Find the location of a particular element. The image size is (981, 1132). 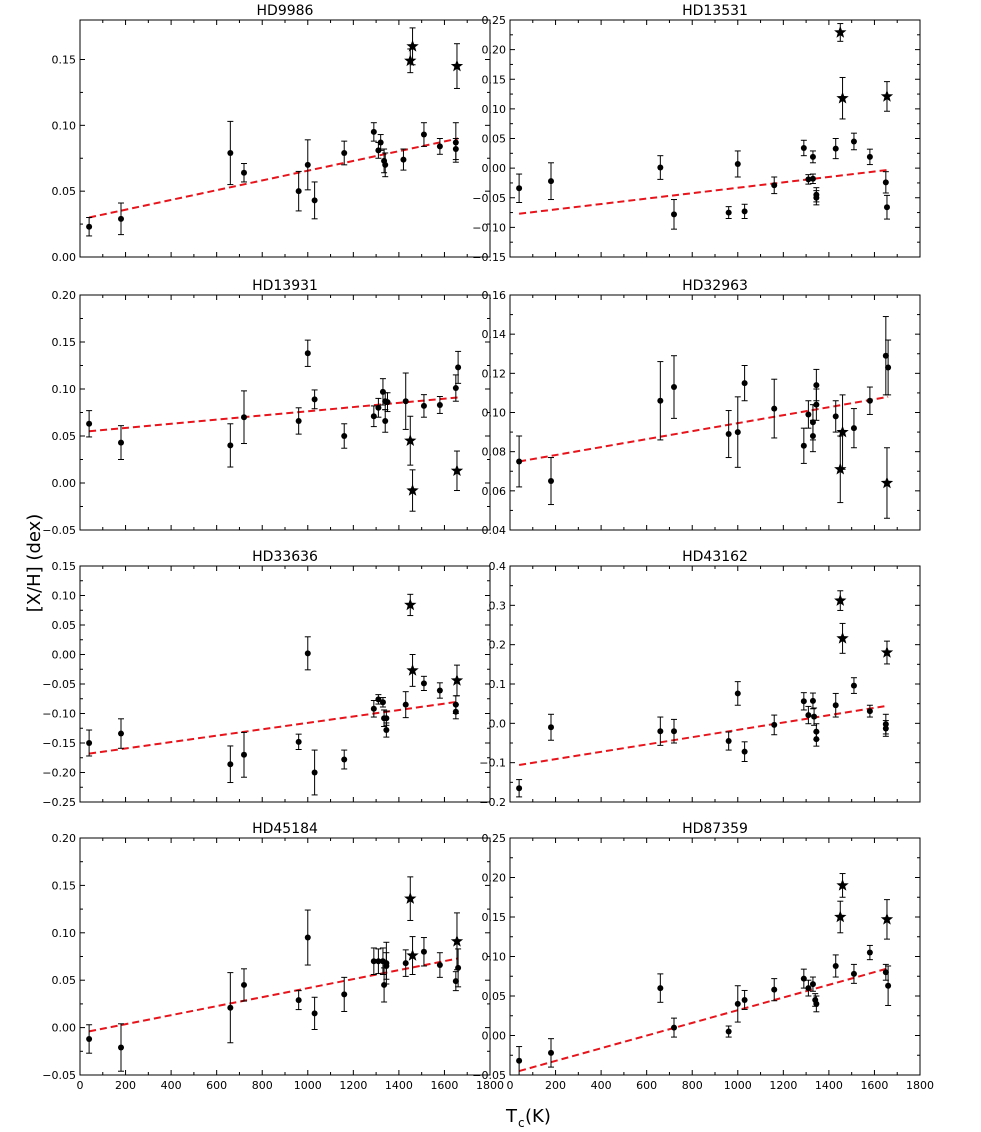

y-tick-label: 0.10 is located at coordinates (64, 125).